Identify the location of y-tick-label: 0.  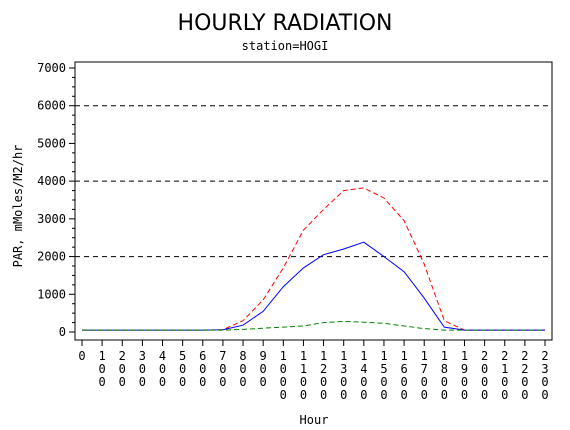
(62, 332).